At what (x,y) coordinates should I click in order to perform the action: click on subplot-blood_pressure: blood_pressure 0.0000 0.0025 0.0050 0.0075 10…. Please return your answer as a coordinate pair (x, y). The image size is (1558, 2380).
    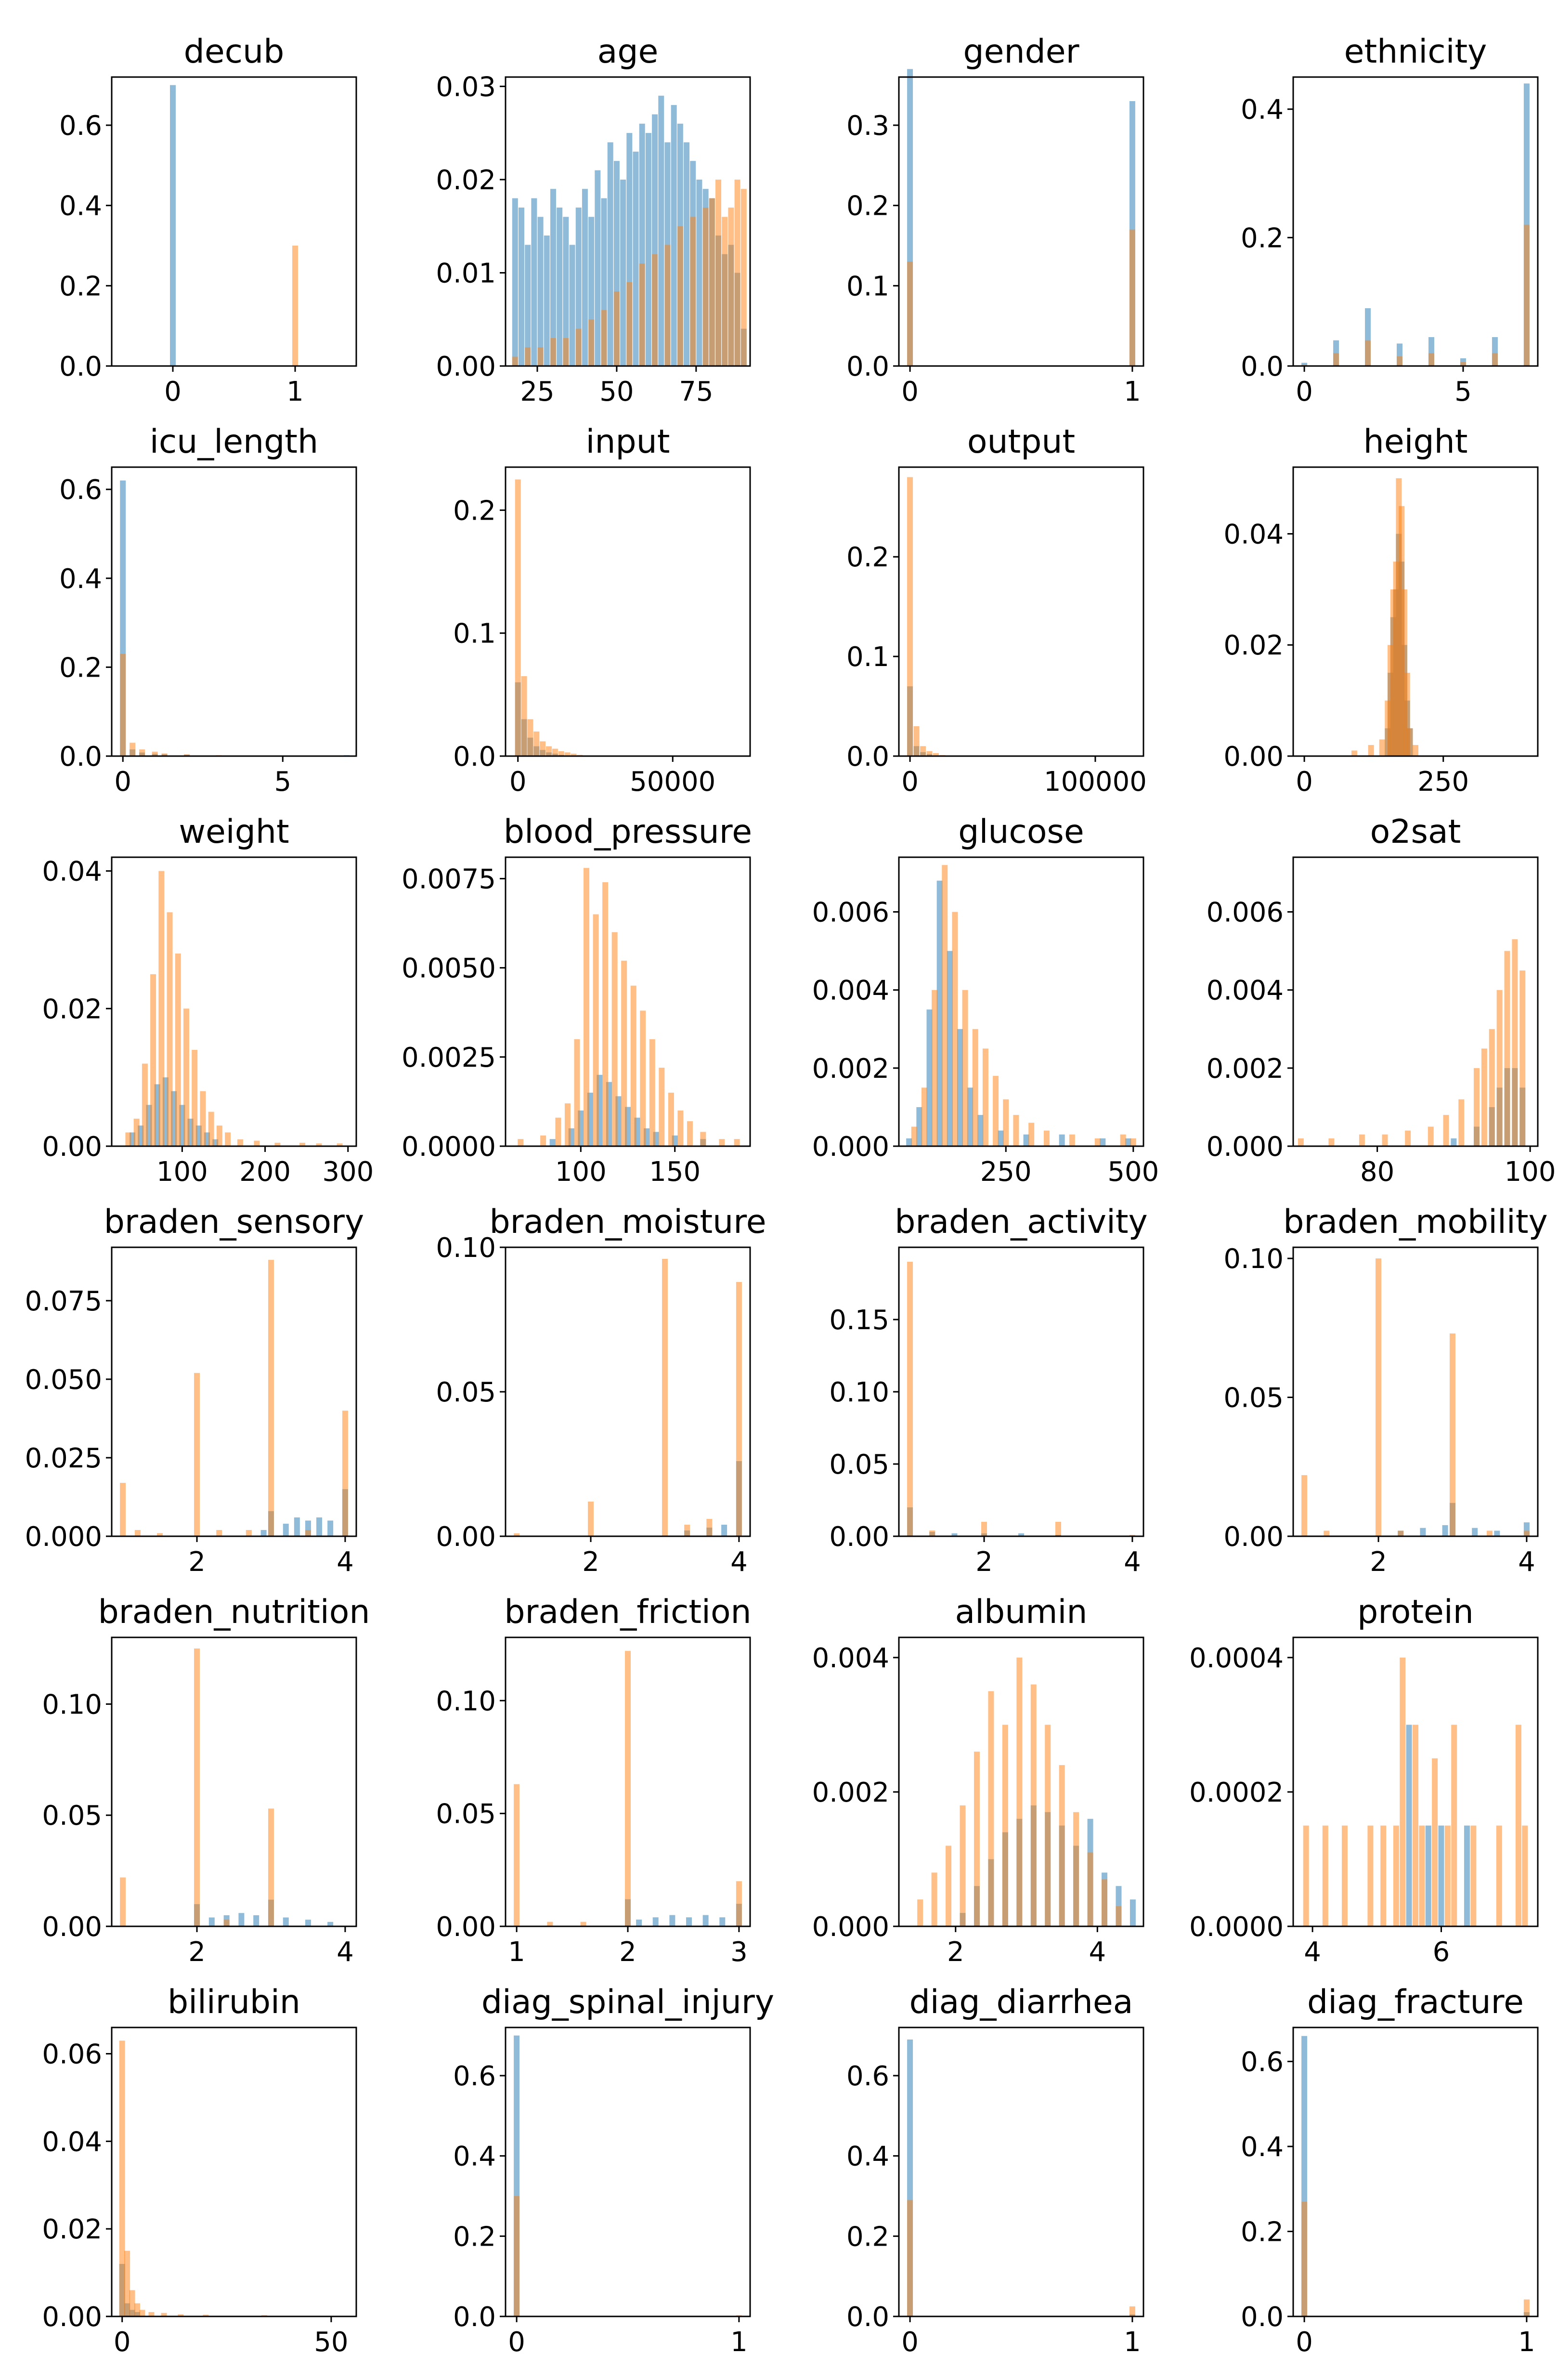
    Looking at the image, I should click on (577, 1001).